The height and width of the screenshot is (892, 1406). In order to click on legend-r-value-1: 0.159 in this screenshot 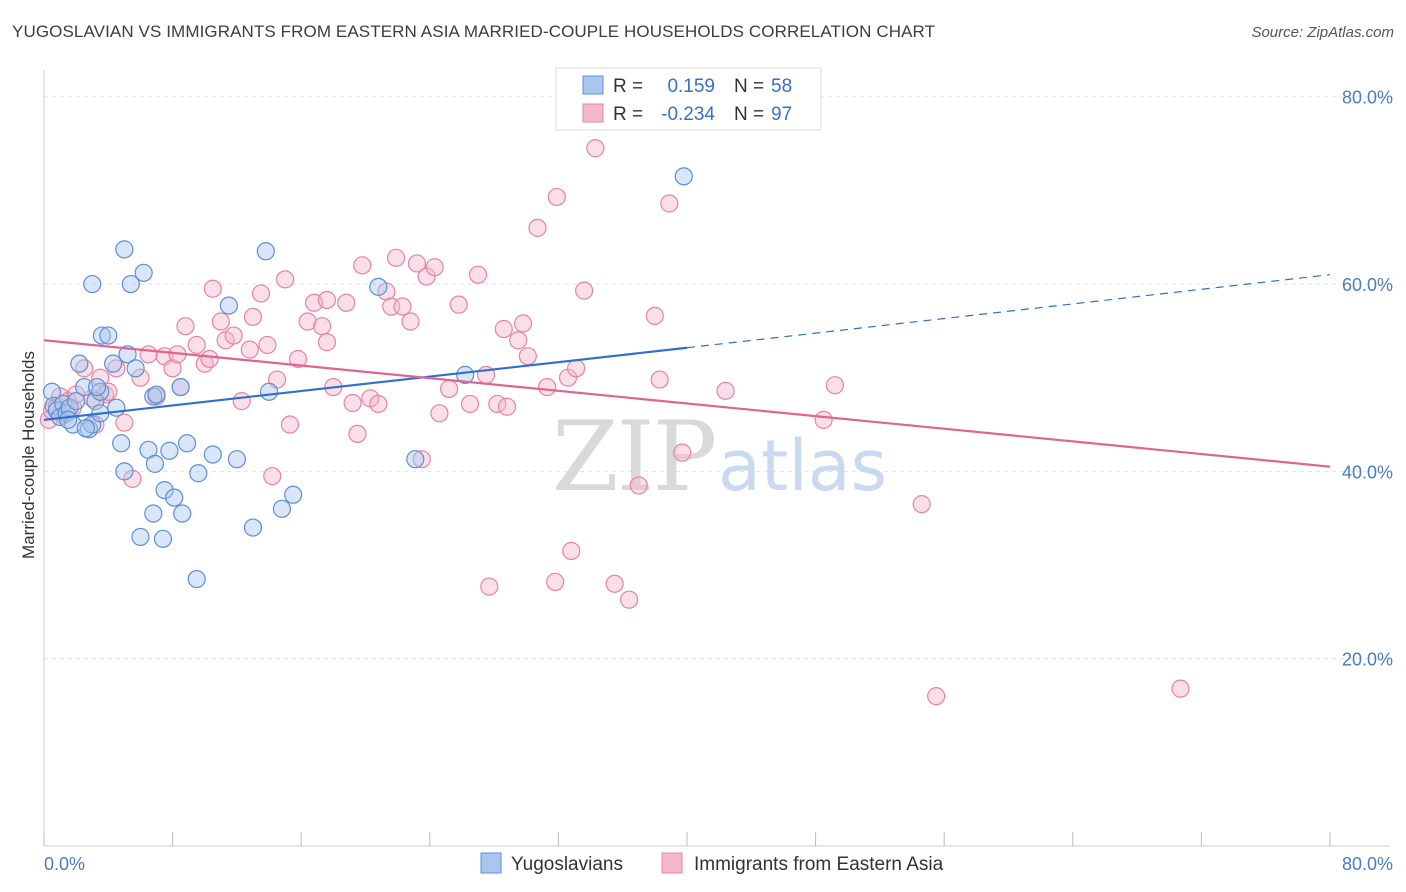, I will do `click(691, 86)`.